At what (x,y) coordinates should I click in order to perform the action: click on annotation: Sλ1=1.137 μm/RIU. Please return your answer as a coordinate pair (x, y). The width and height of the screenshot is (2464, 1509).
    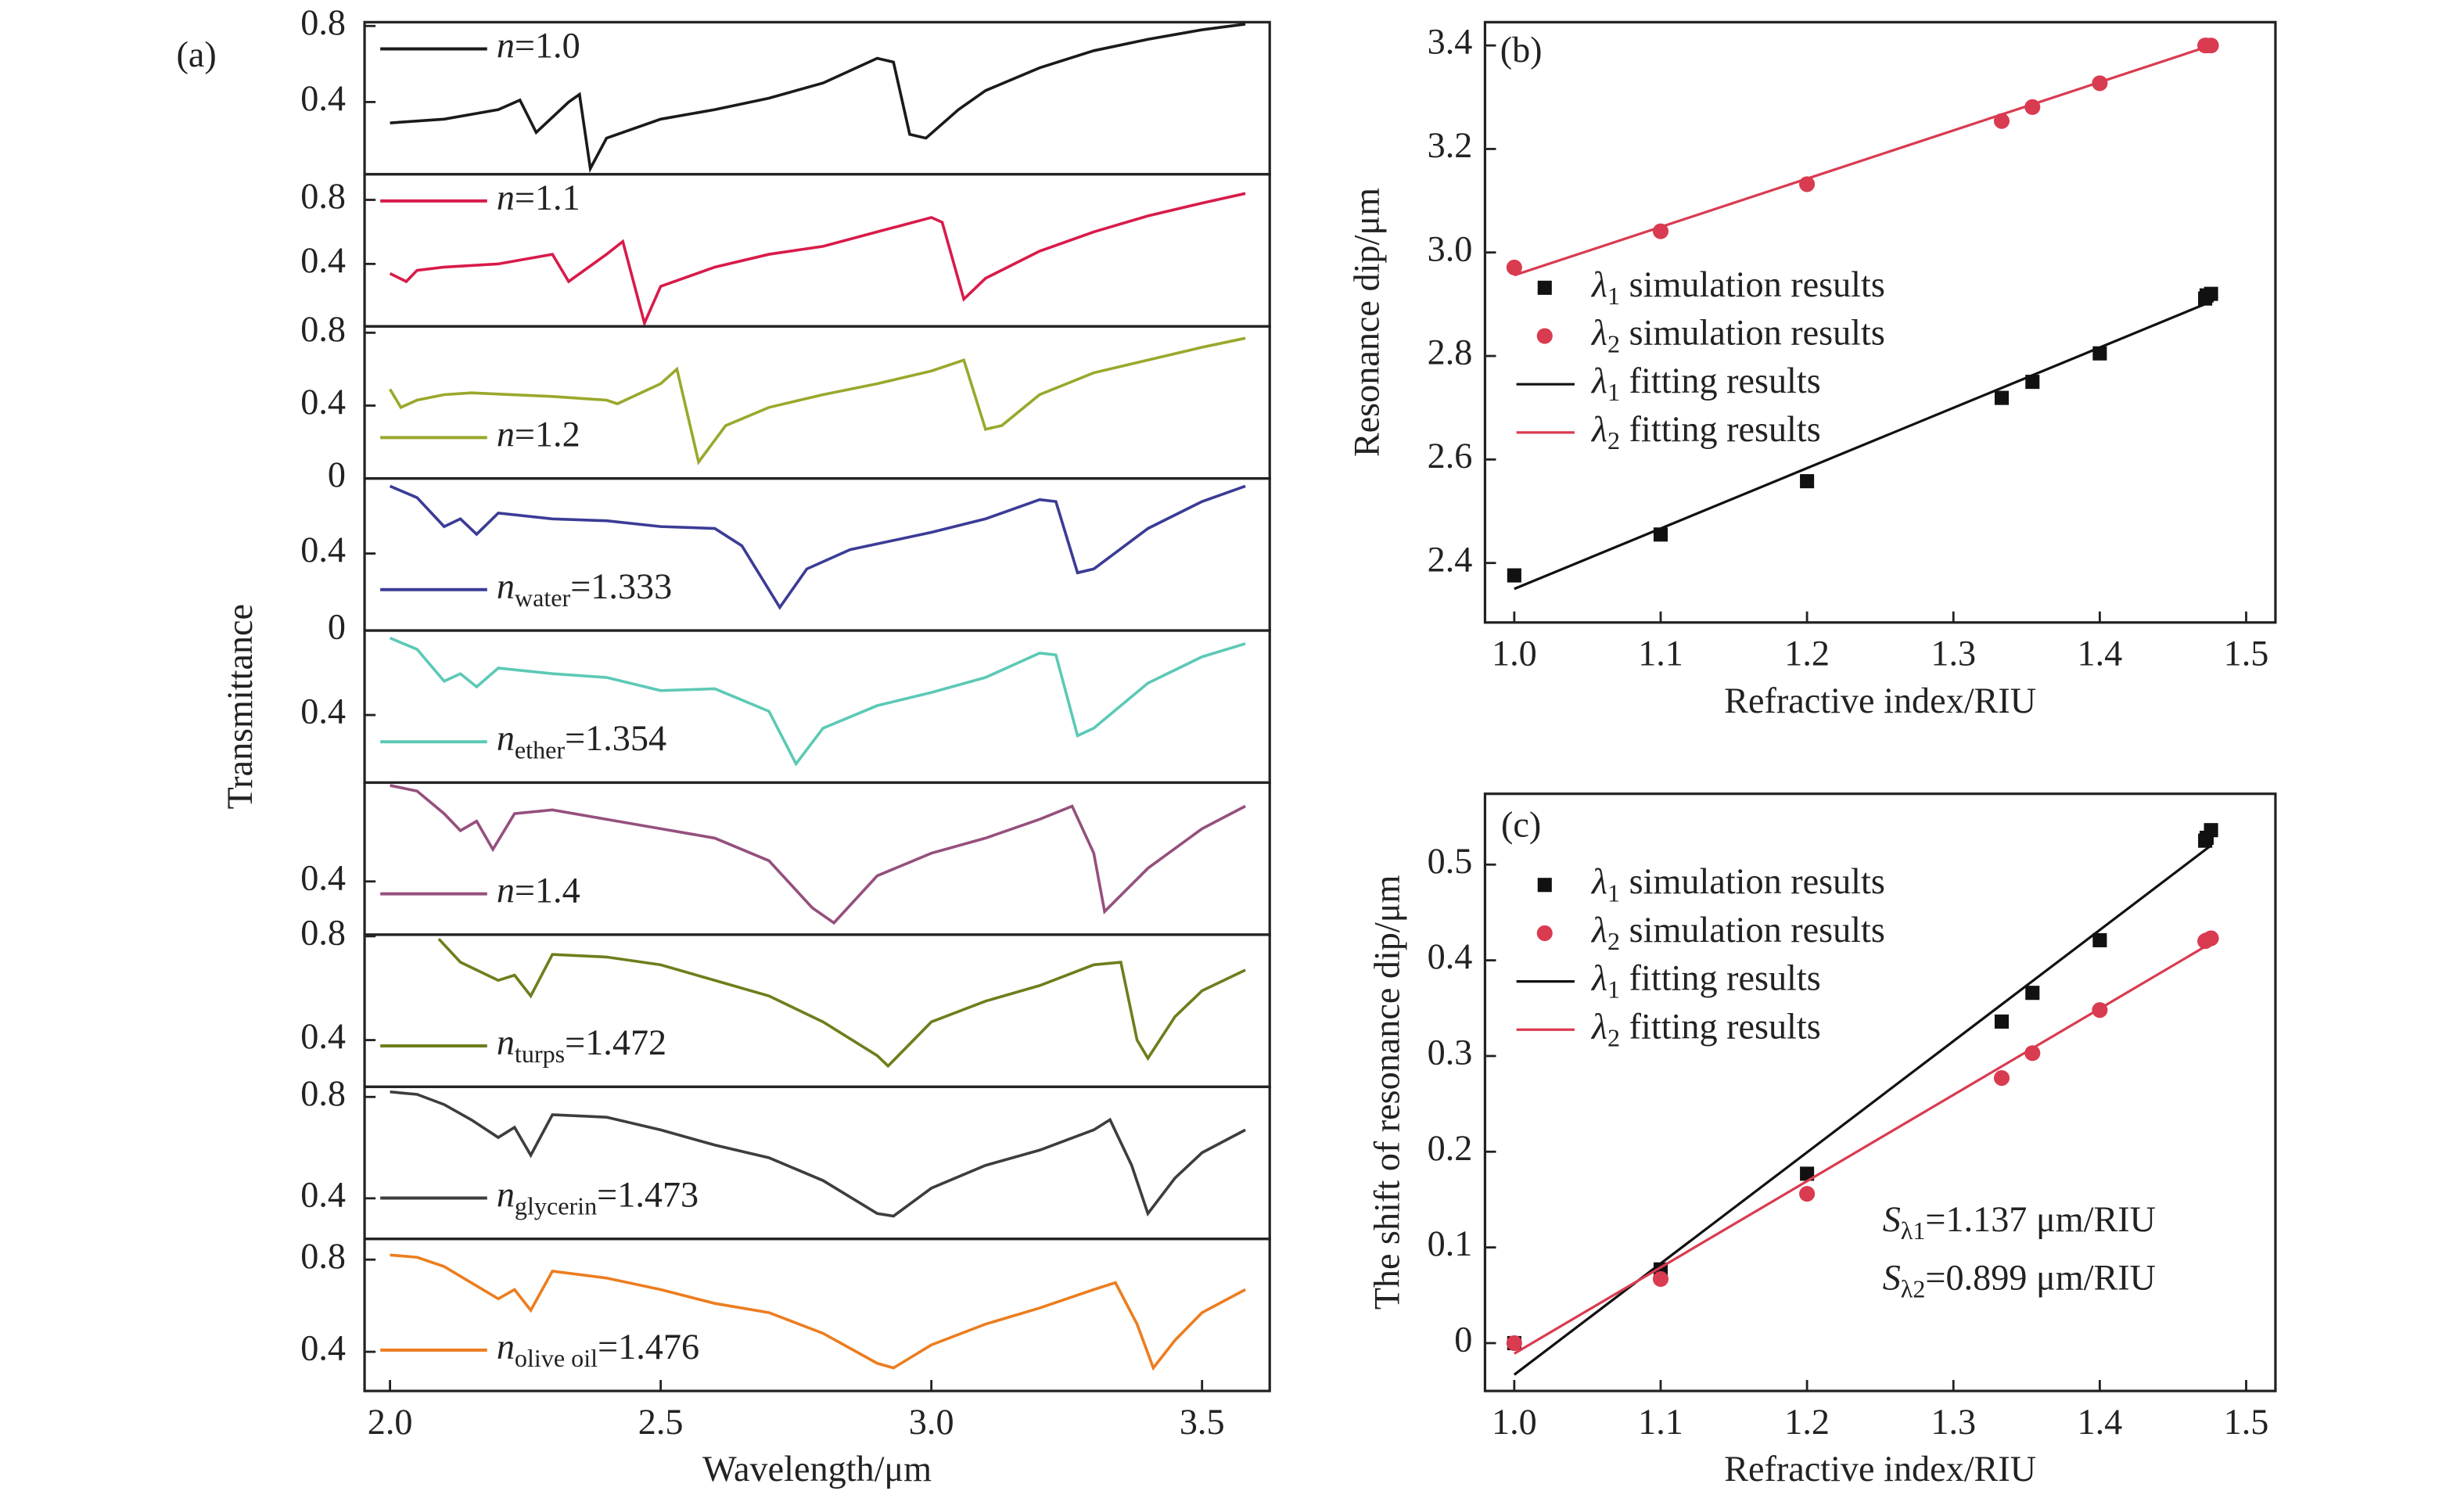
    Looking at the image, I should click on (2019, 1222).